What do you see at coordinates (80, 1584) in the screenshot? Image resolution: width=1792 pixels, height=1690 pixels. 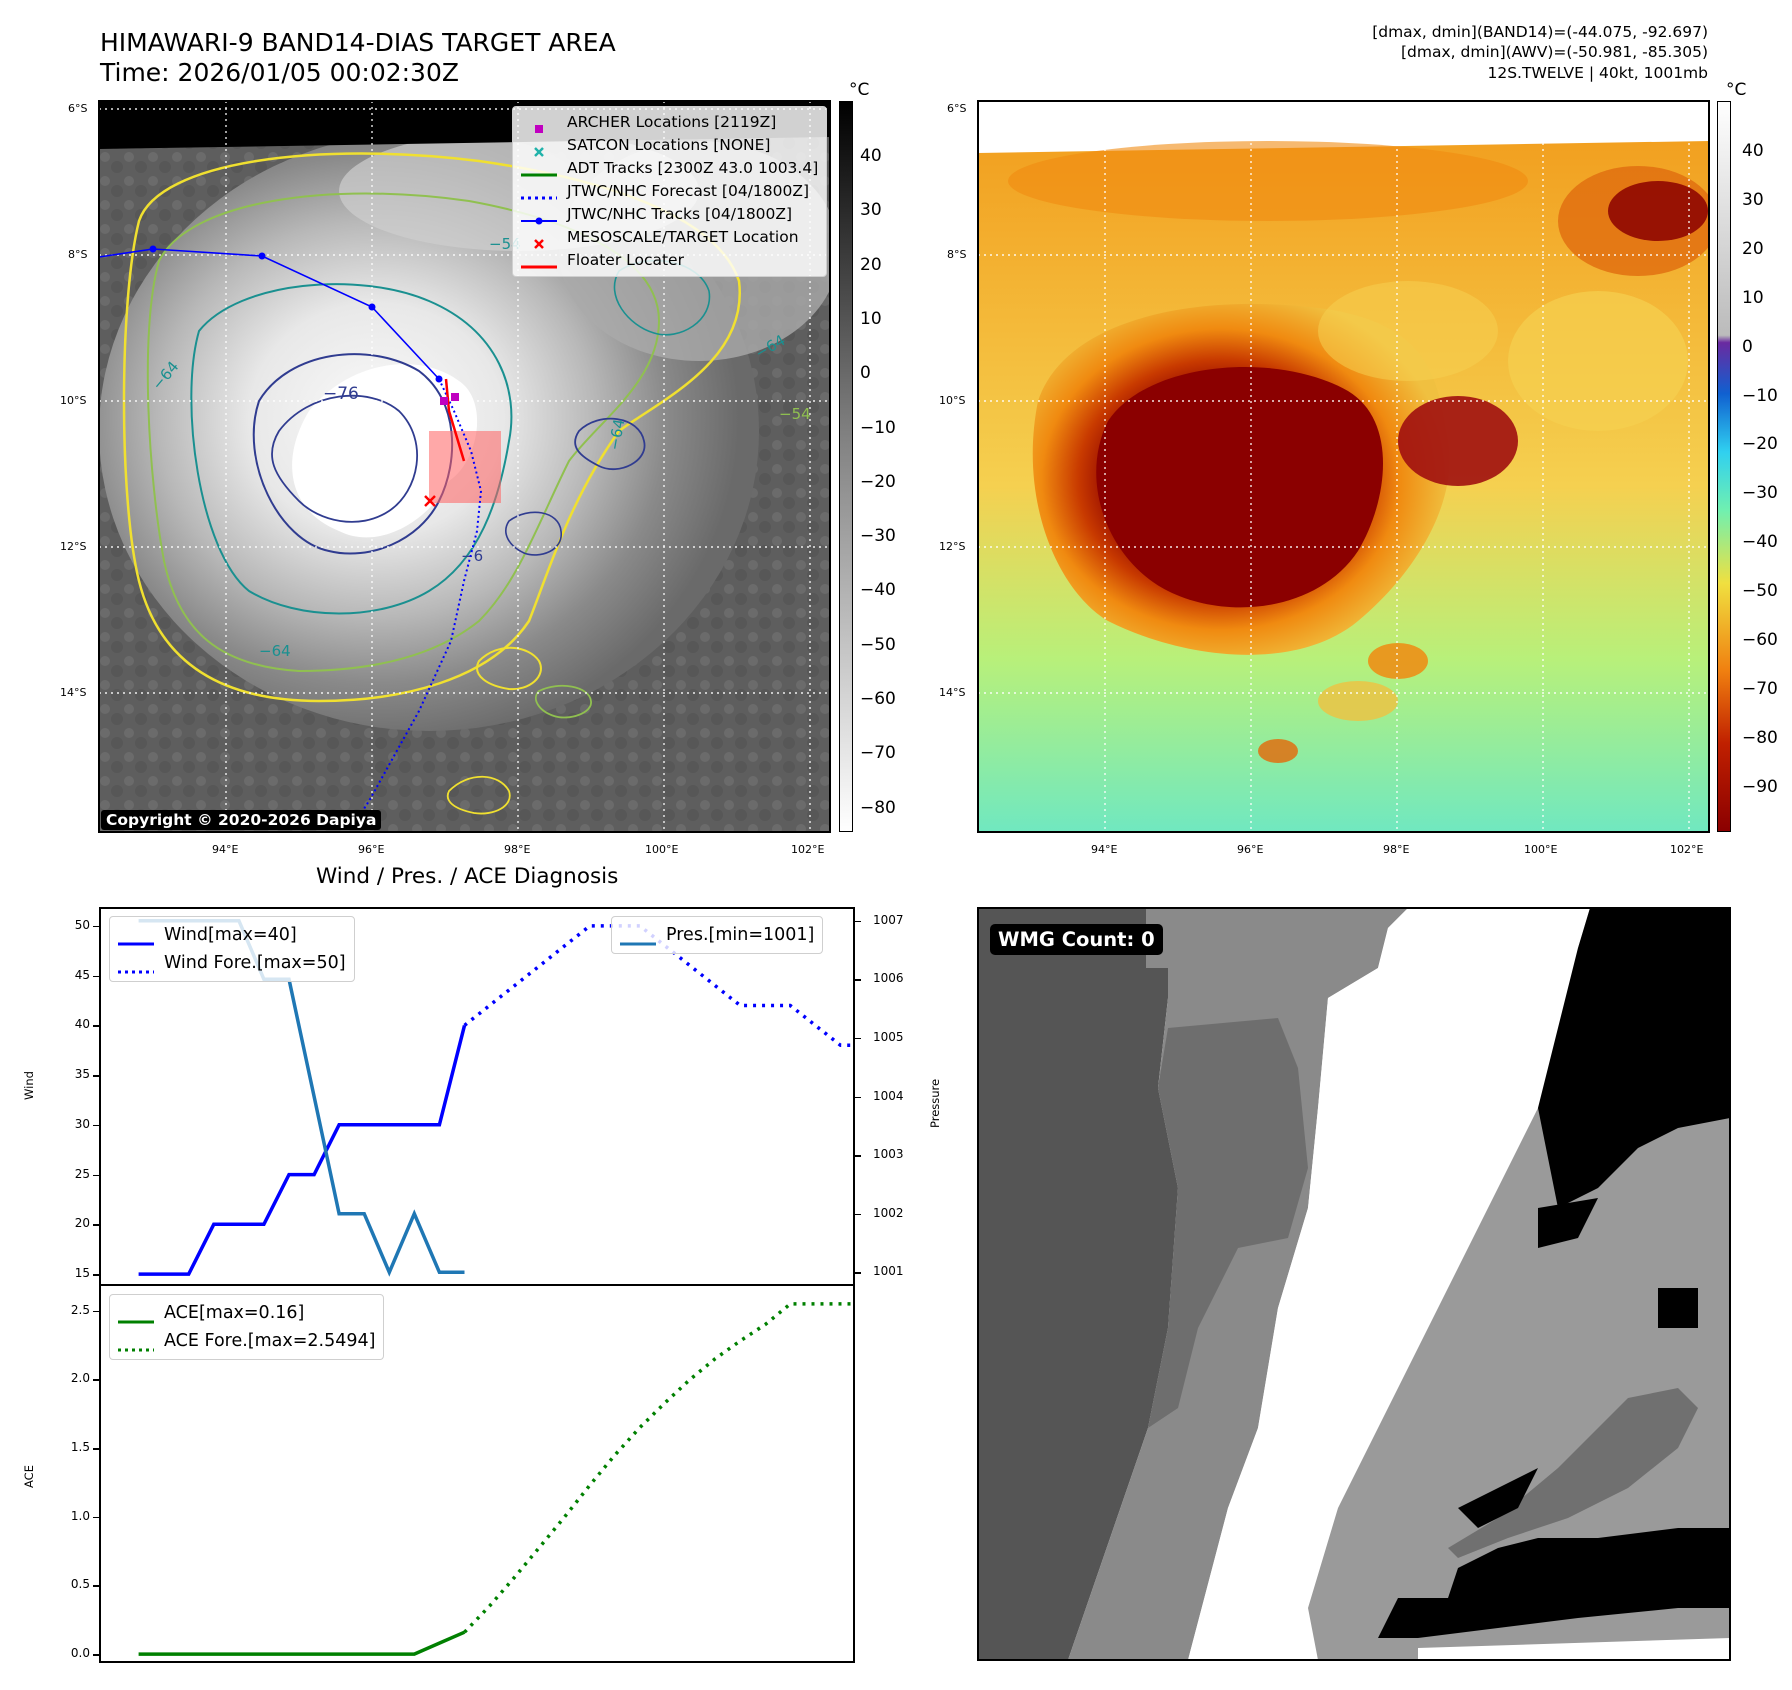 I see `axis-tick-label: 0.5` at bounding box center [80, 1584].